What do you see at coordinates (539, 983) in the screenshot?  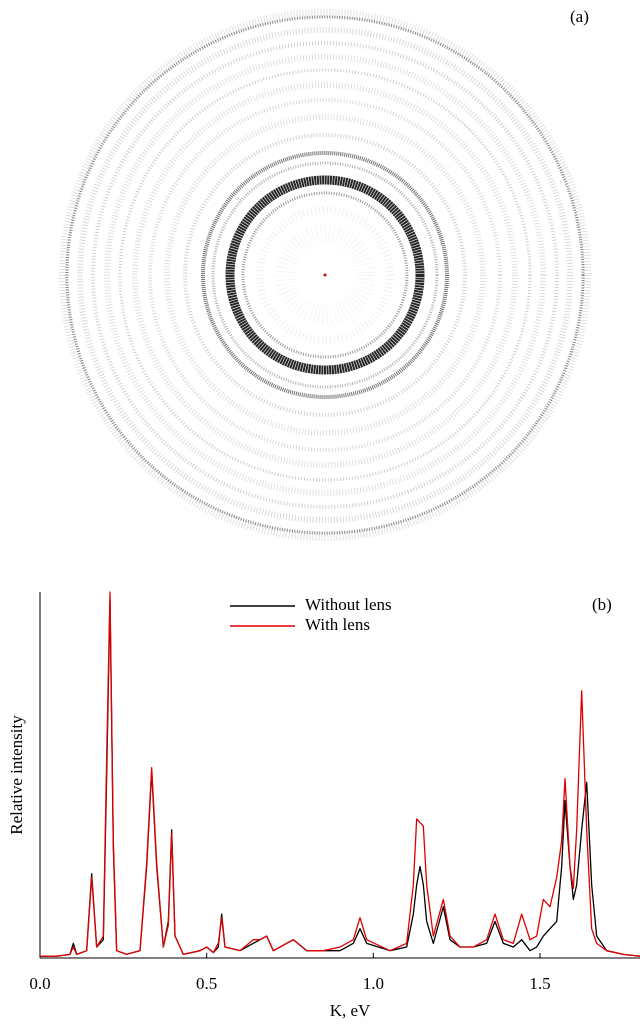 I see `x-tick-label: 1.5` at bounding box center [539, 983].